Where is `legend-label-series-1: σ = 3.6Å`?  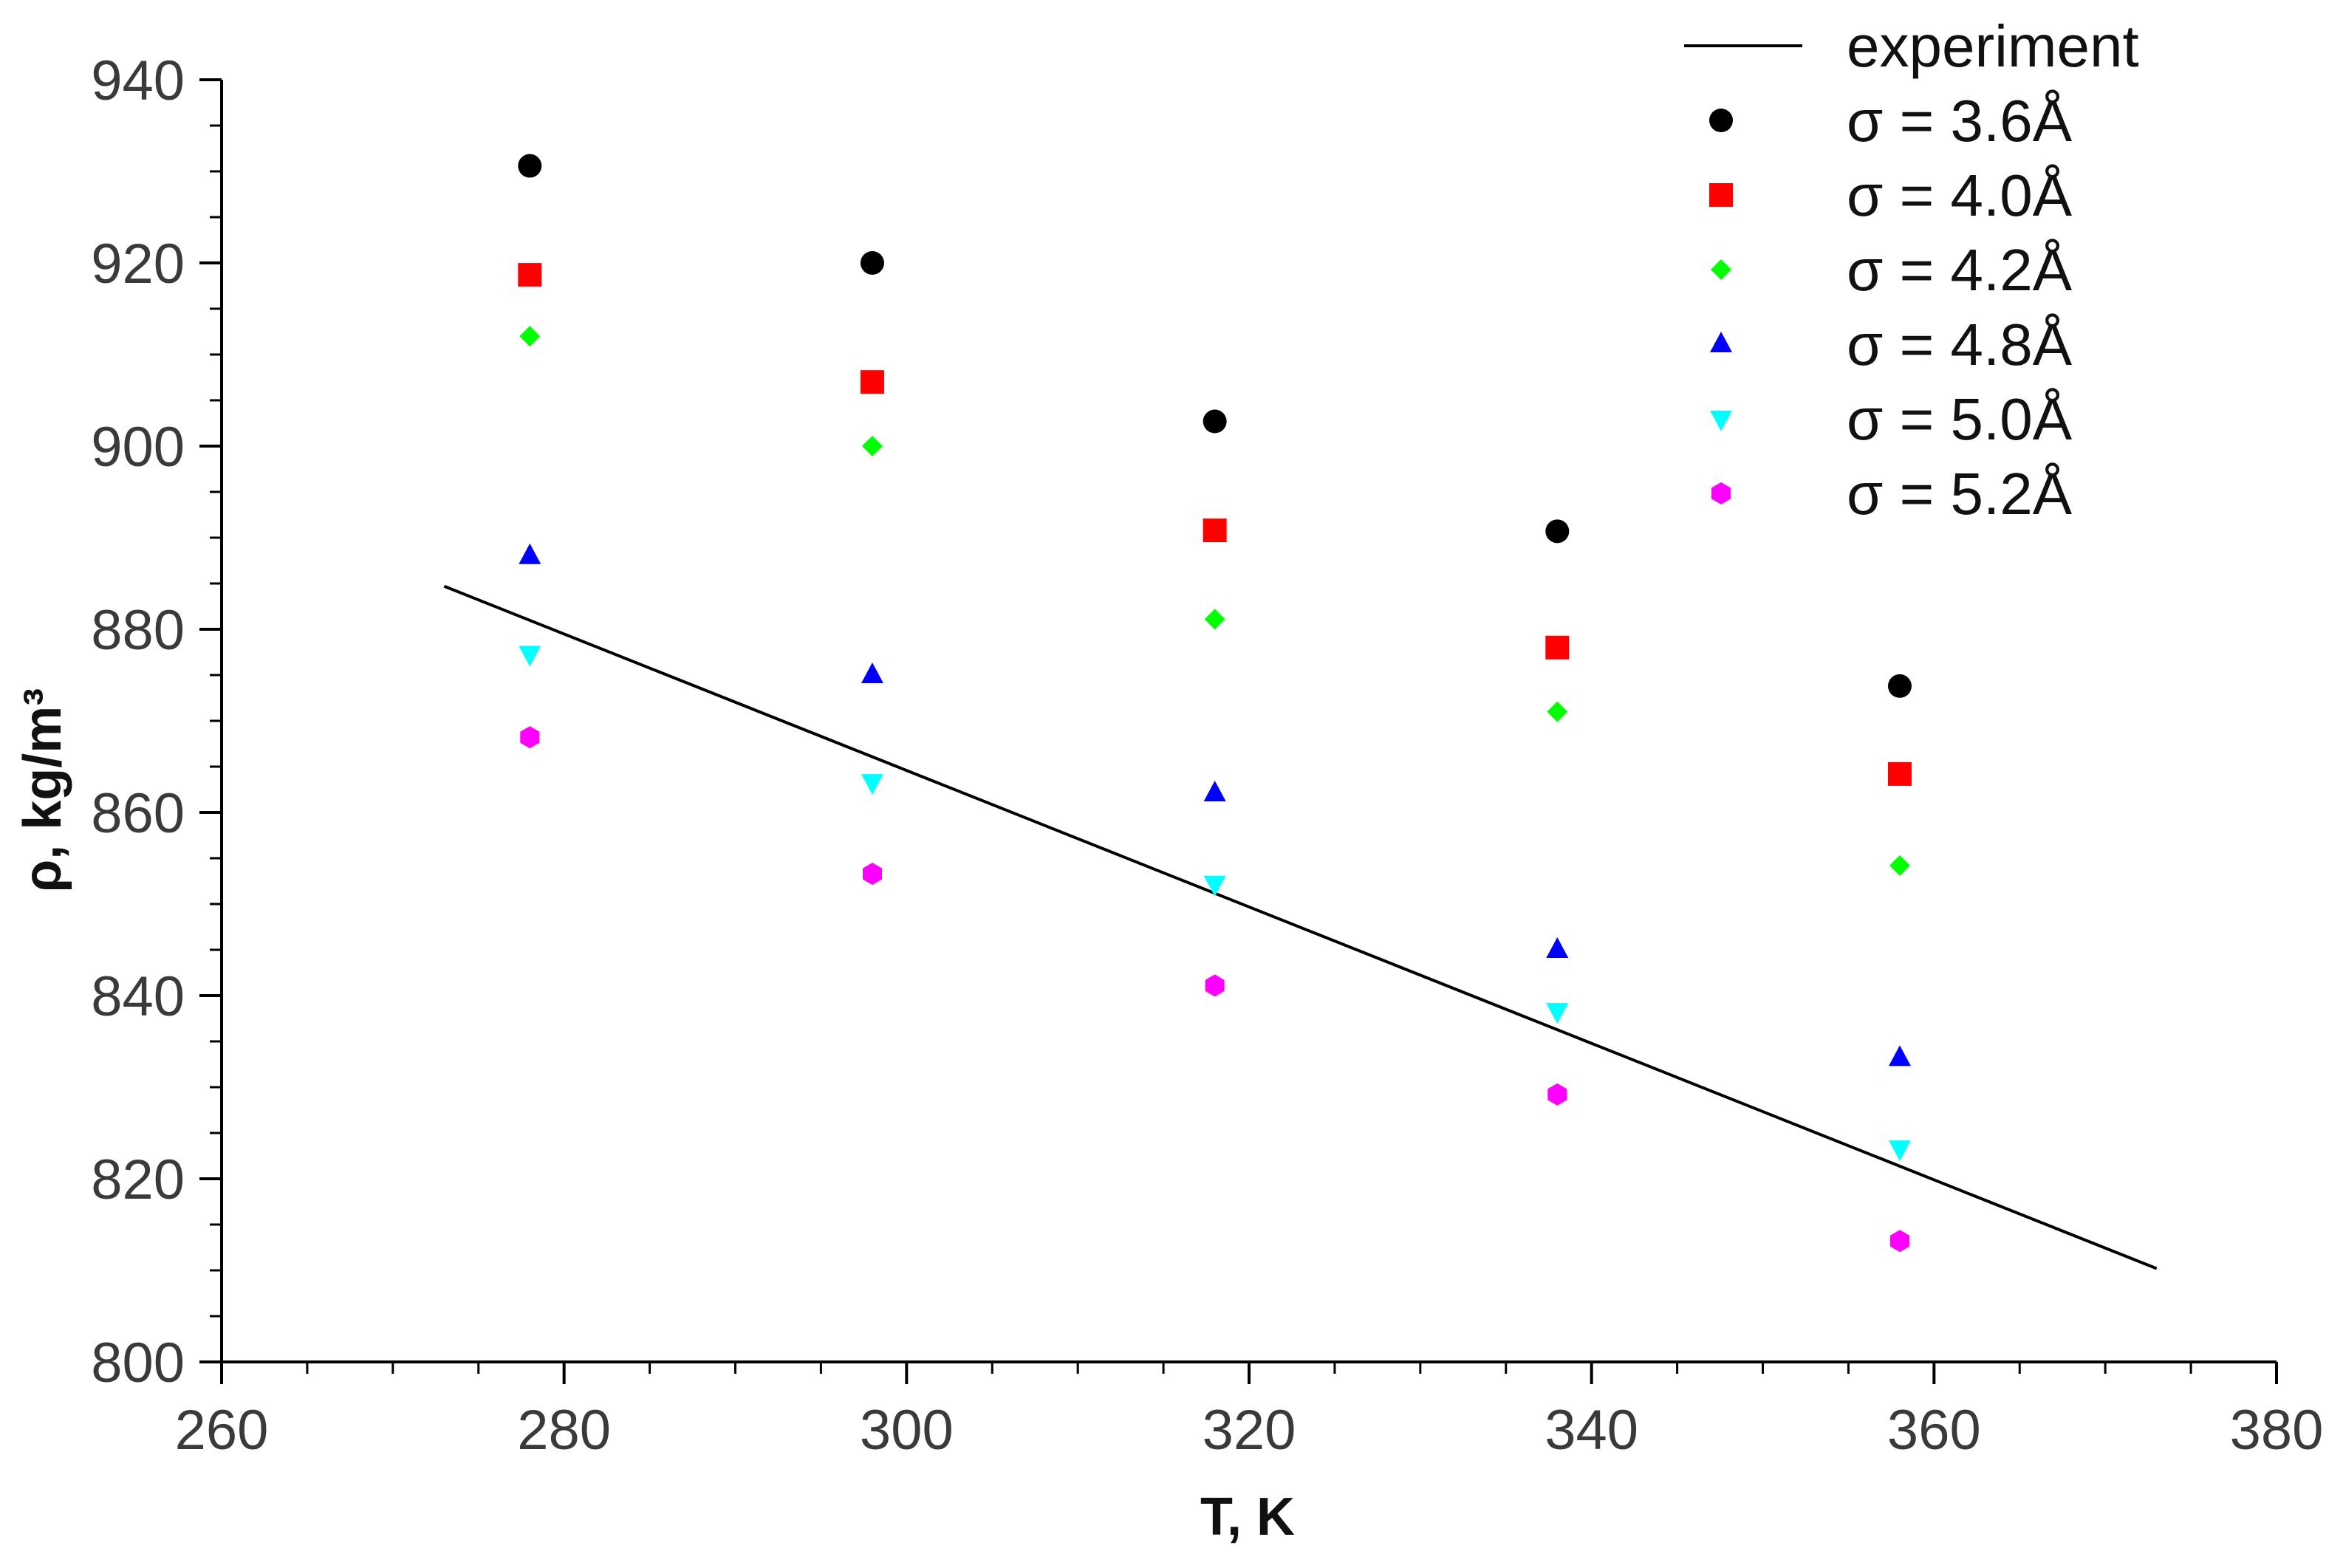
legend-label-series-1: σ = 3.6Å is located at coordinates (1960, 121).